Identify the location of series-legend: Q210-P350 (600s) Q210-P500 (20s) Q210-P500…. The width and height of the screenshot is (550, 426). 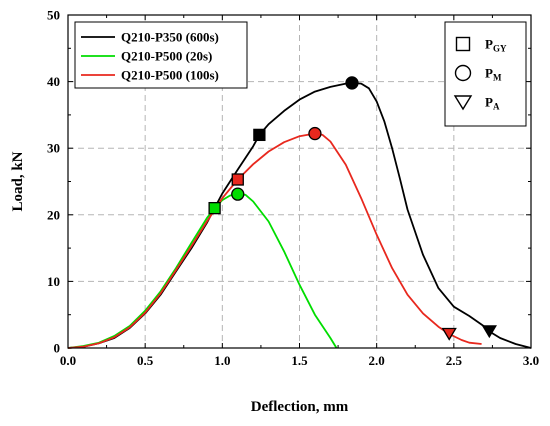
(161, 55).